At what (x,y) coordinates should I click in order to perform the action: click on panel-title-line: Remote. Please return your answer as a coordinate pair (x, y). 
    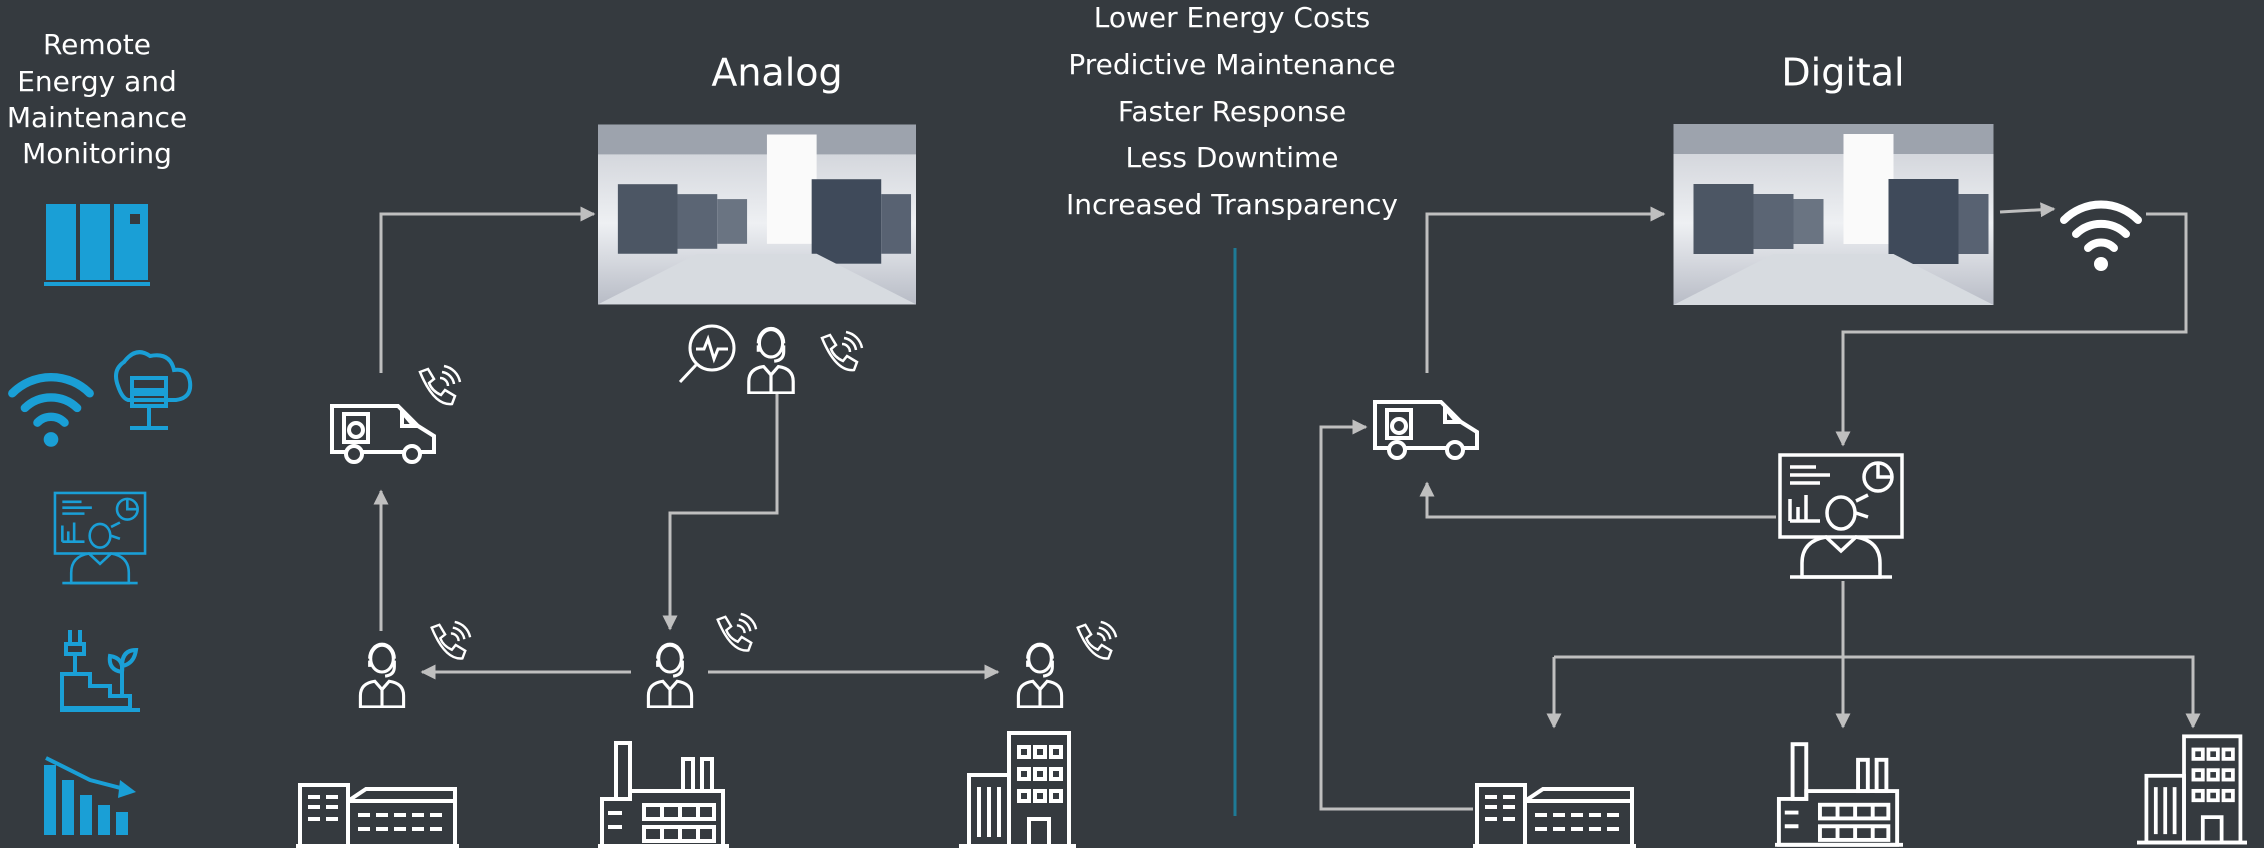
    Looking at the image, I should click on (97, 44).